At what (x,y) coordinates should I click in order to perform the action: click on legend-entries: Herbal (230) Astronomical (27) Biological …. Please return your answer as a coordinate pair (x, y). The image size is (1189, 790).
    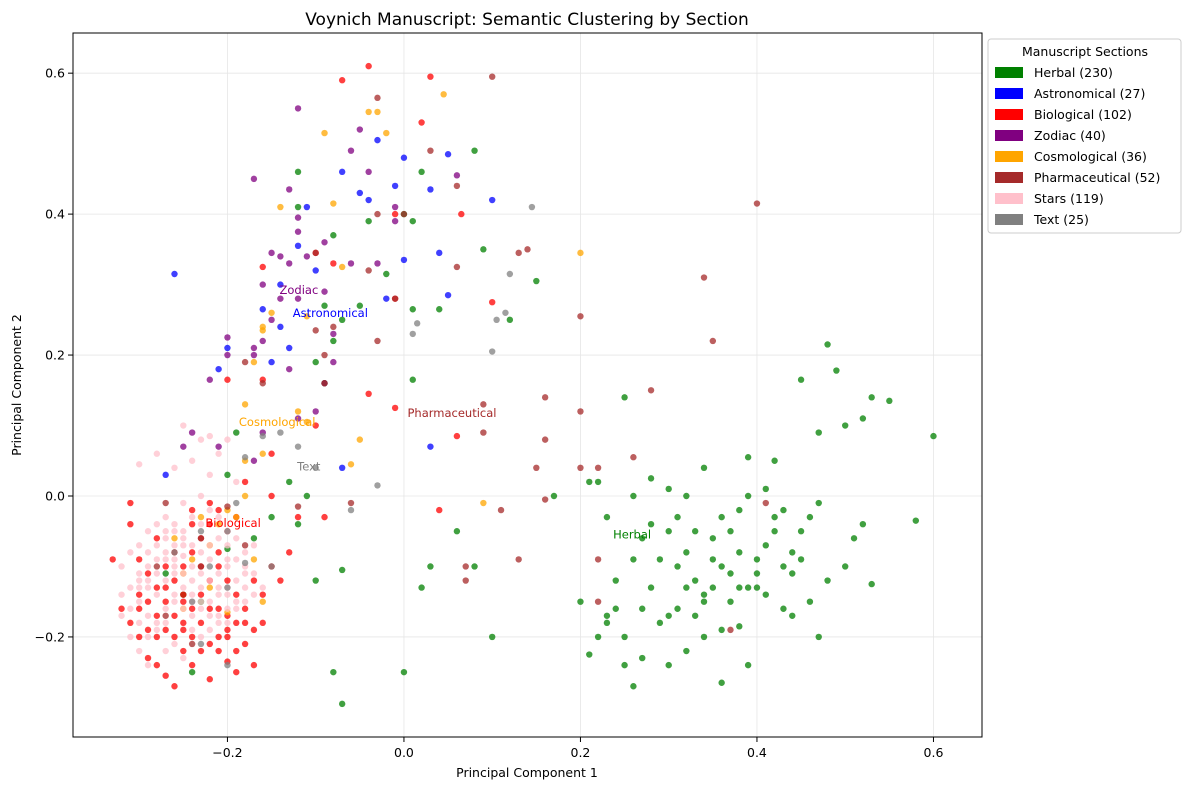
    Looking at the image, I should click on (1077, 146).